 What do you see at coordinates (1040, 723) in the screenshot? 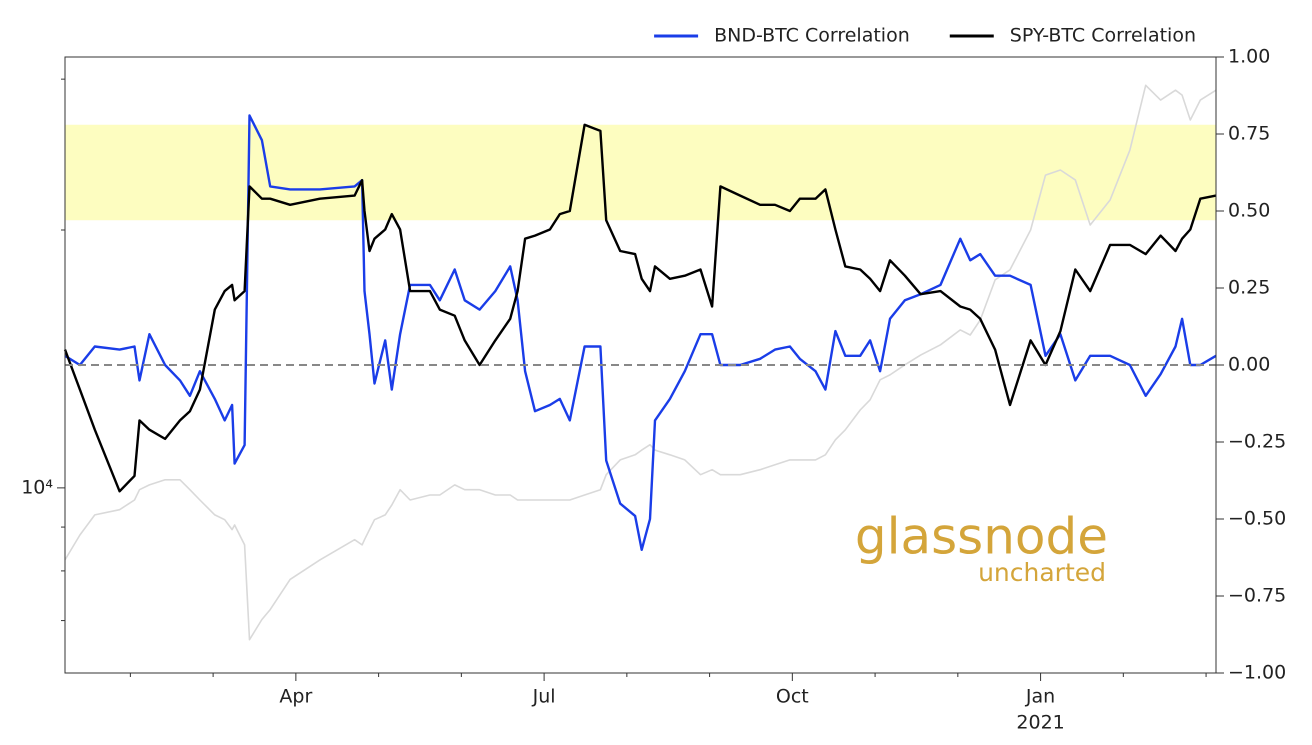
I see `x-year-label: 2021` at bounding box center [1040, 723].